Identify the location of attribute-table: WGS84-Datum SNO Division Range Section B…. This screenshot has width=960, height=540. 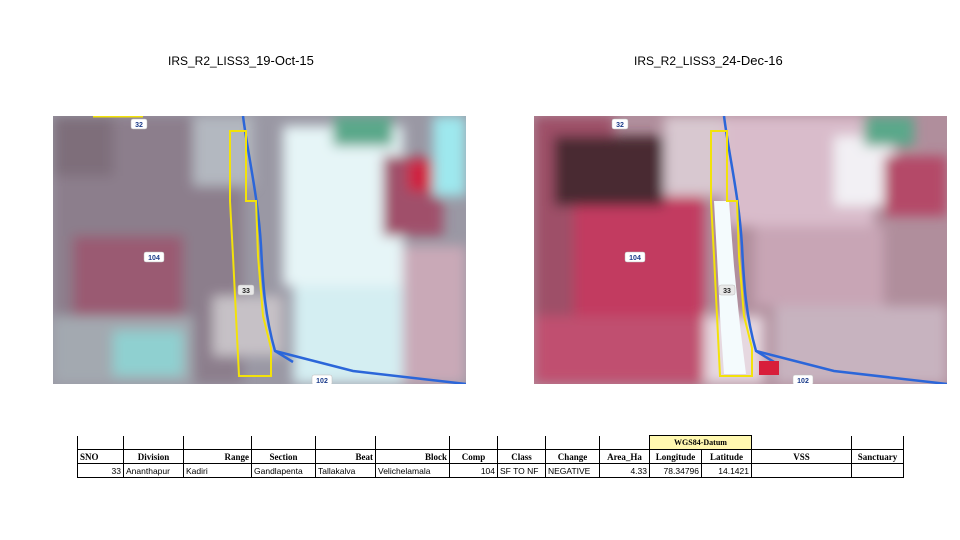
(490, 456).